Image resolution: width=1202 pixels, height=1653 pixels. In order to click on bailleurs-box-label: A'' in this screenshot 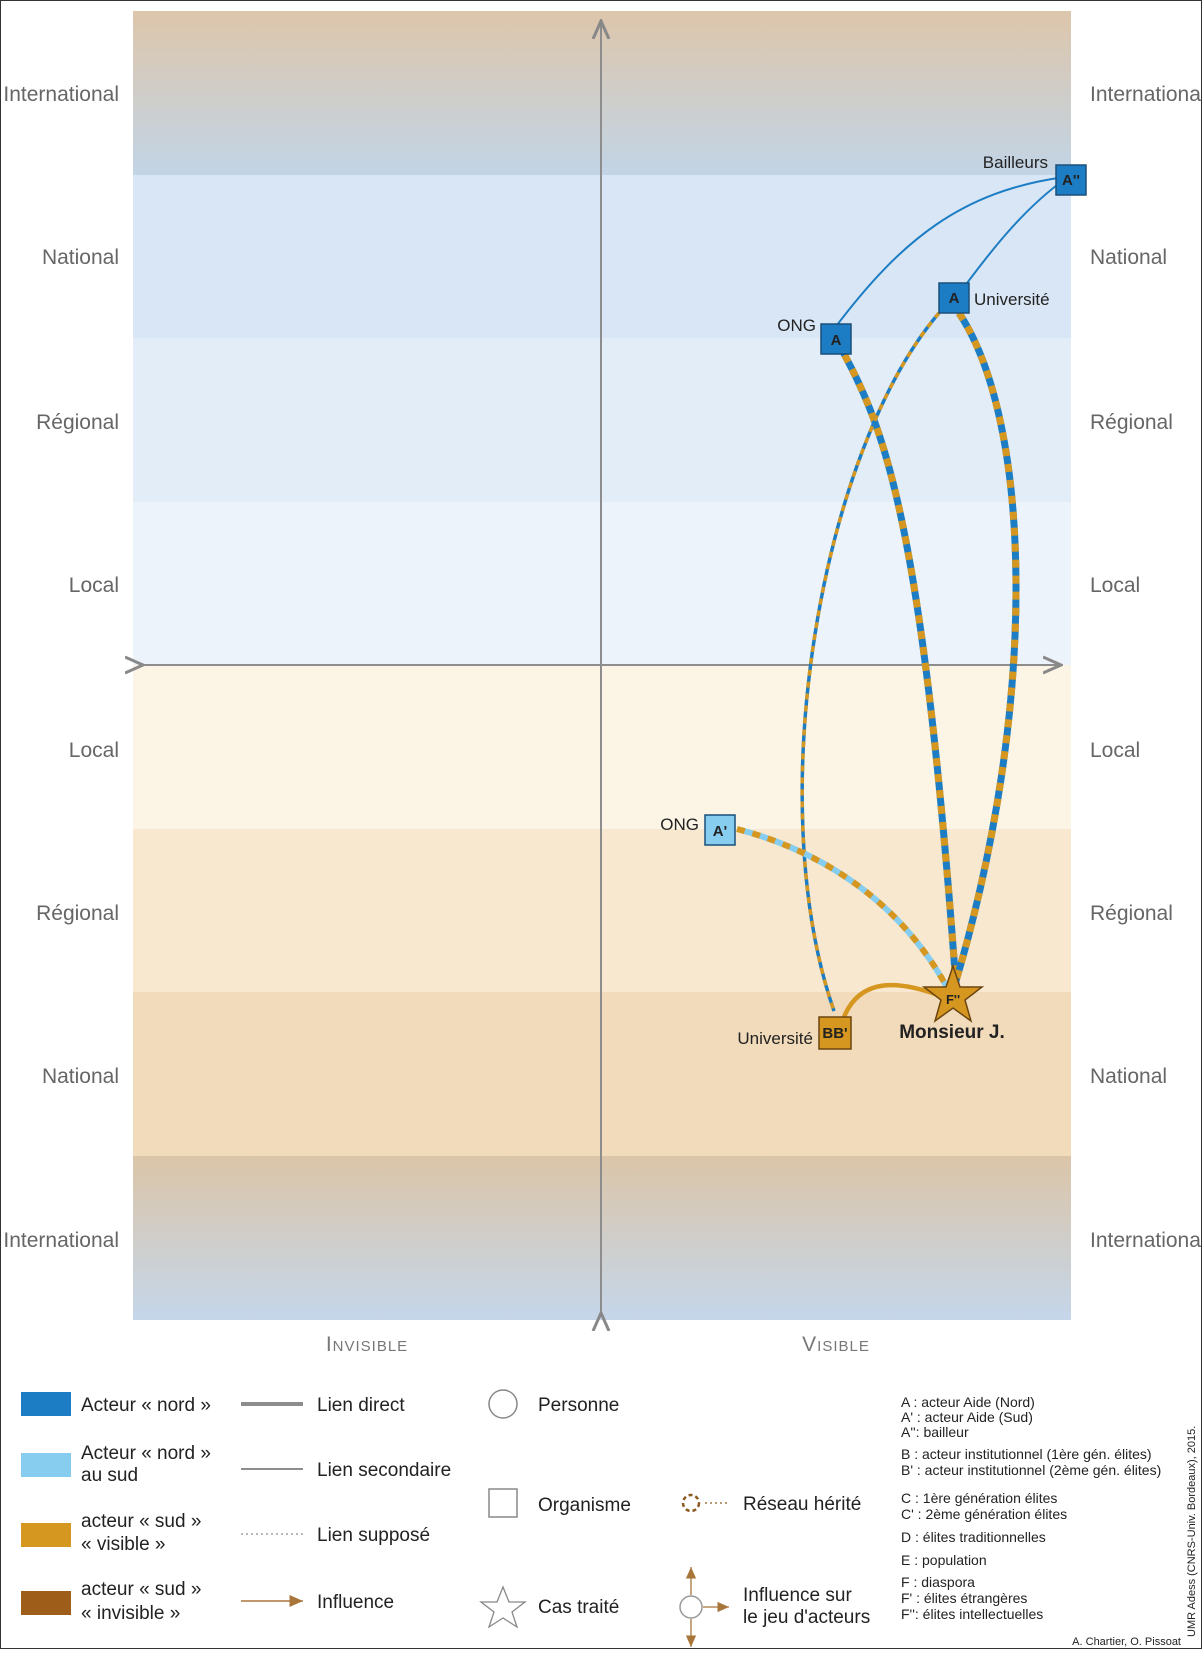, I will do `click(1071, 180)`.